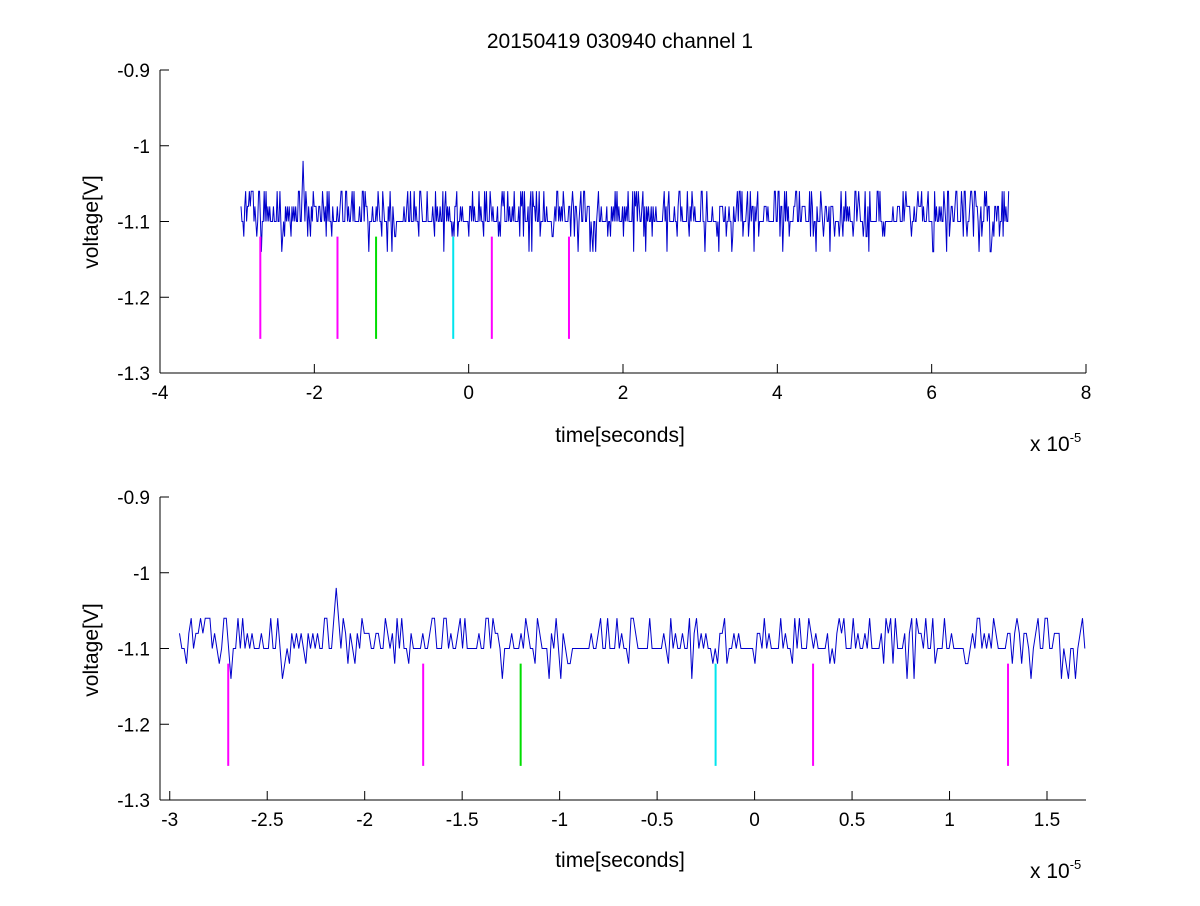  I want to click on top-x-exponent-base: x 10, so click(1050, 444).